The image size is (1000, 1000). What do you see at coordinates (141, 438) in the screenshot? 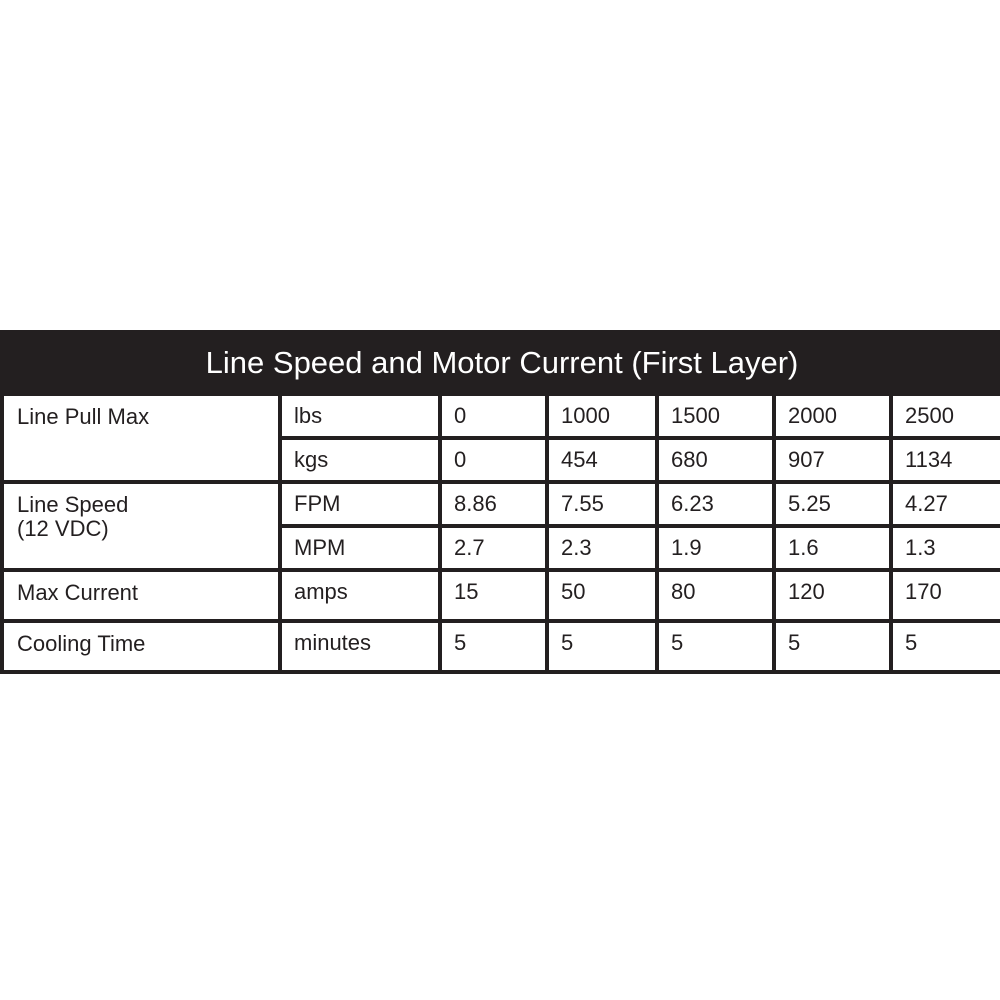
I see `row-group-label: Line Pull Max` at bounding box center [141, 438].